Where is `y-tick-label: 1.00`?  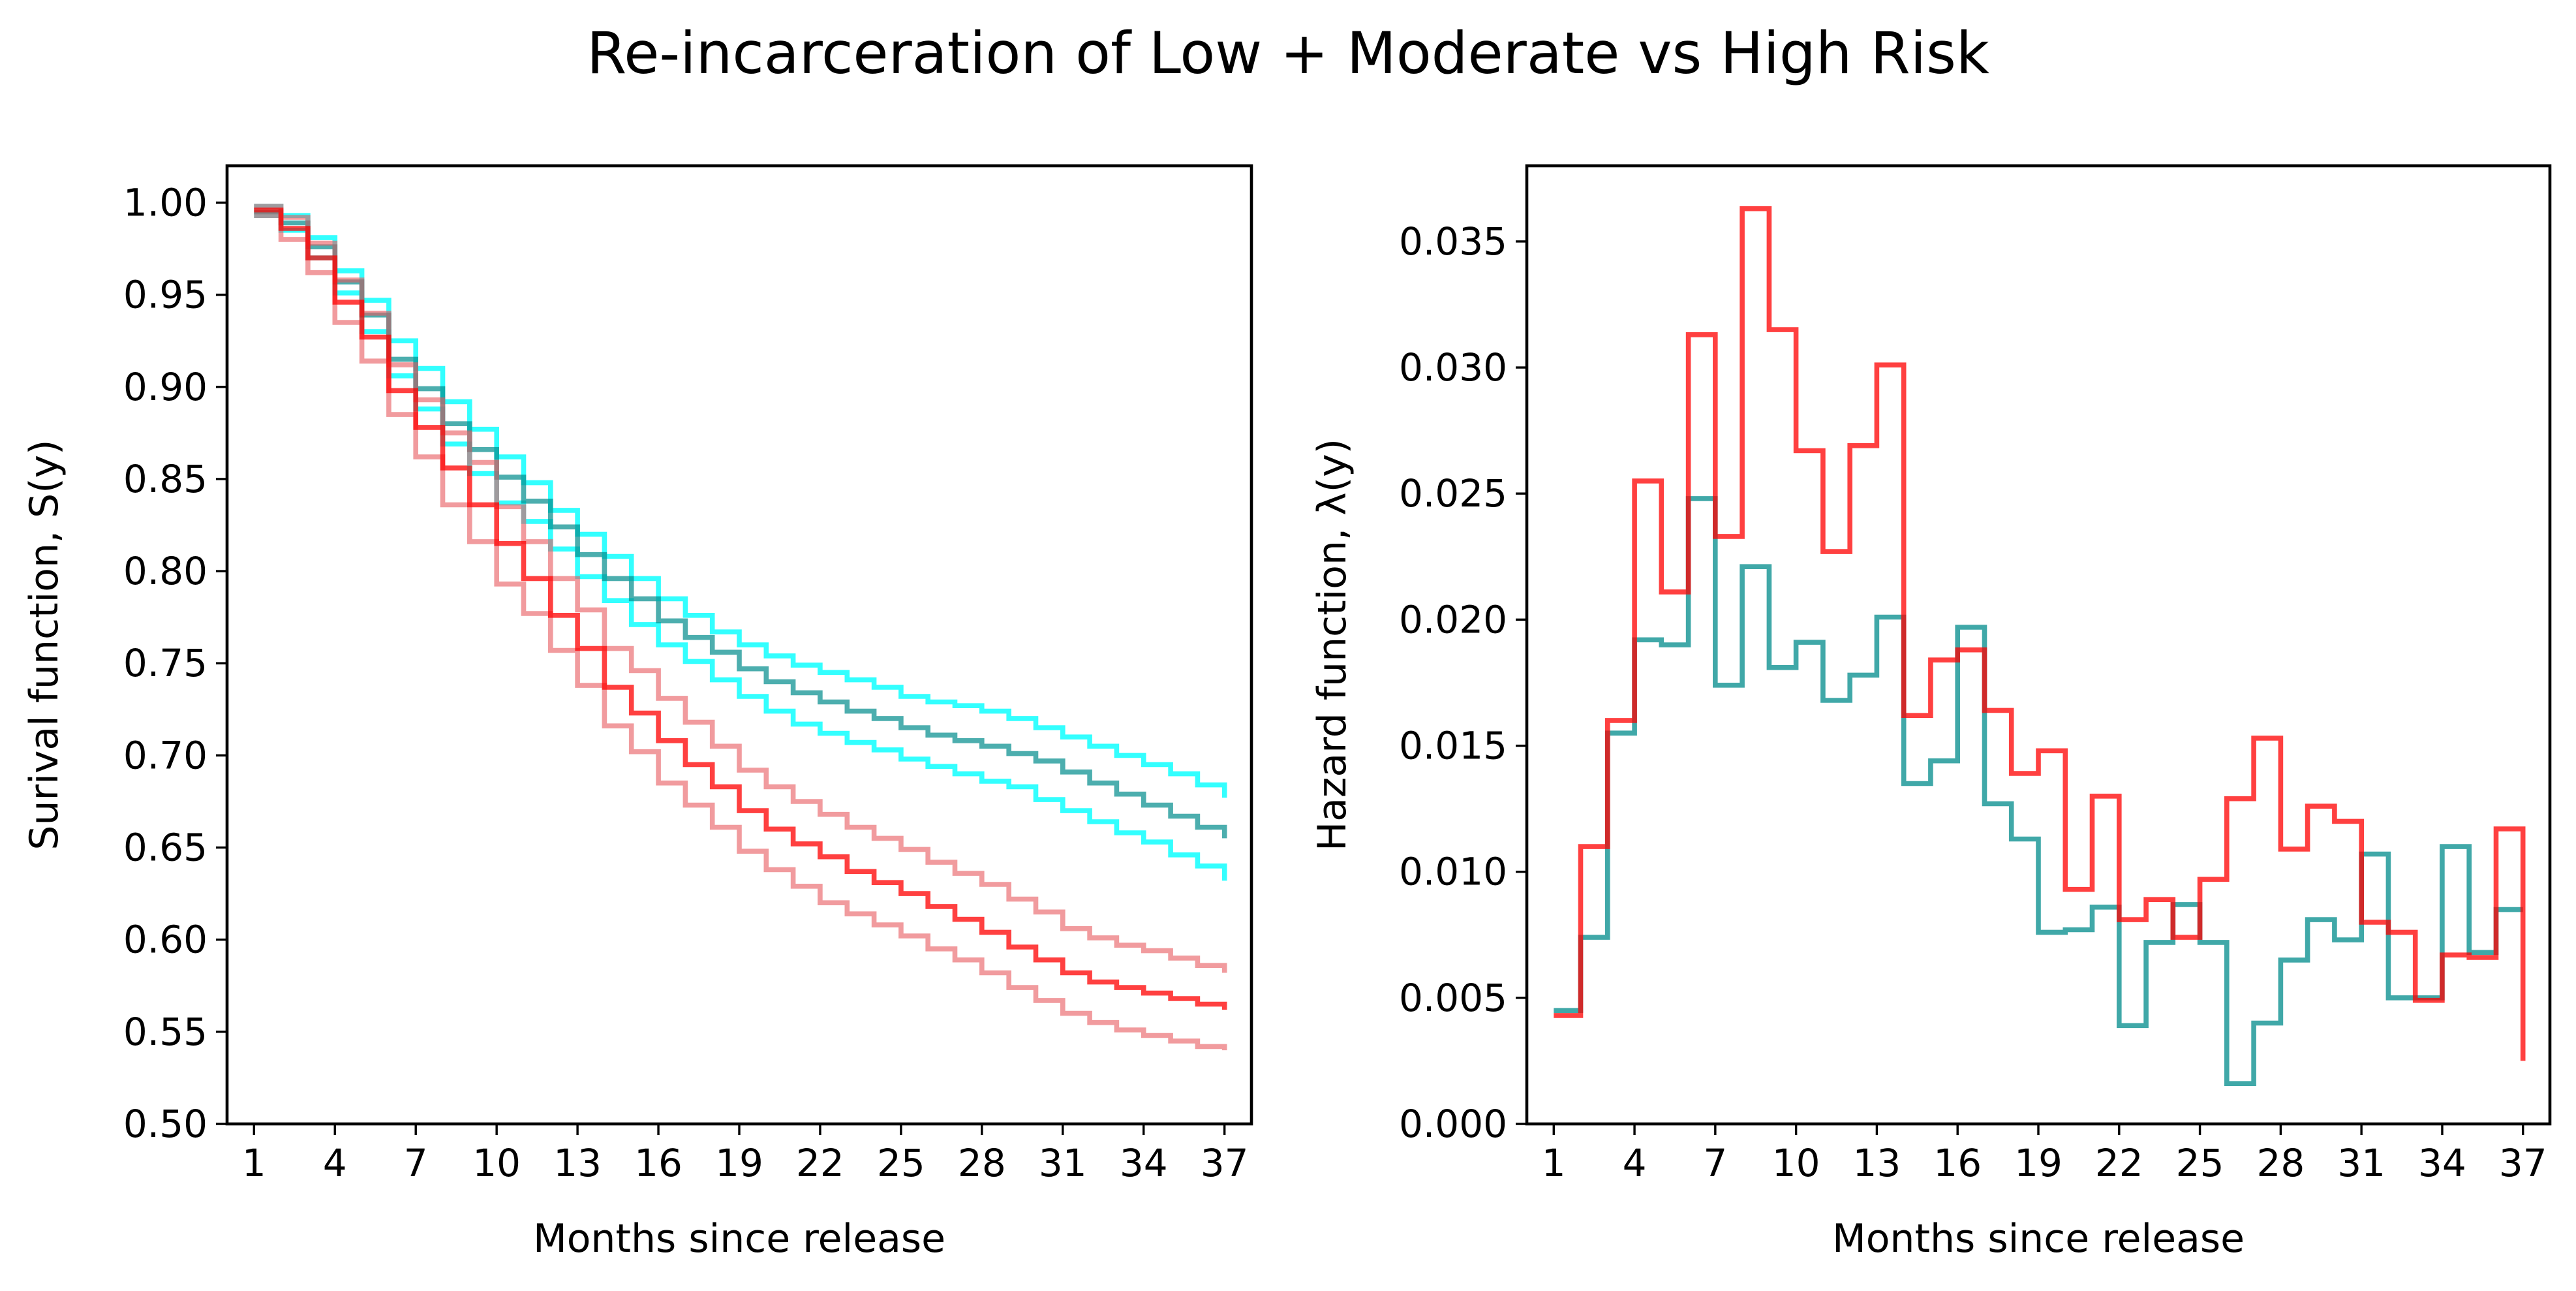 y-tick-label: 1.00 is located at coordinates (165, 202).